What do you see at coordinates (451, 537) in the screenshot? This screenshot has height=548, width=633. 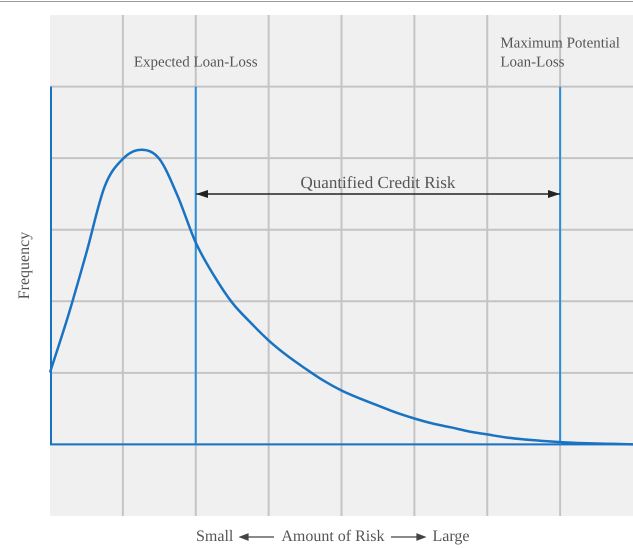 I see `text: Large` at bounding box center [451, 537].